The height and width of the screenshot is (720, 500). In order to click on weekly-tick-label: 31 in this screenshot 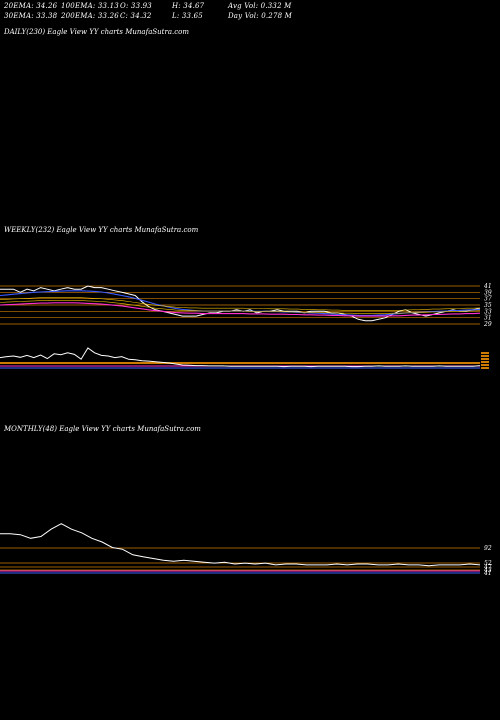, I will do `click(488, 318)`.